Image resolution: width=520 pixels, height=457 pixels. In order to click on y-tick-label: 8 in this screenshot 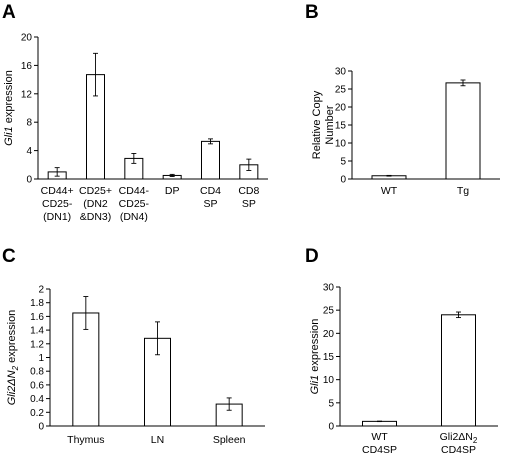, I will do `click(29, 123)`.